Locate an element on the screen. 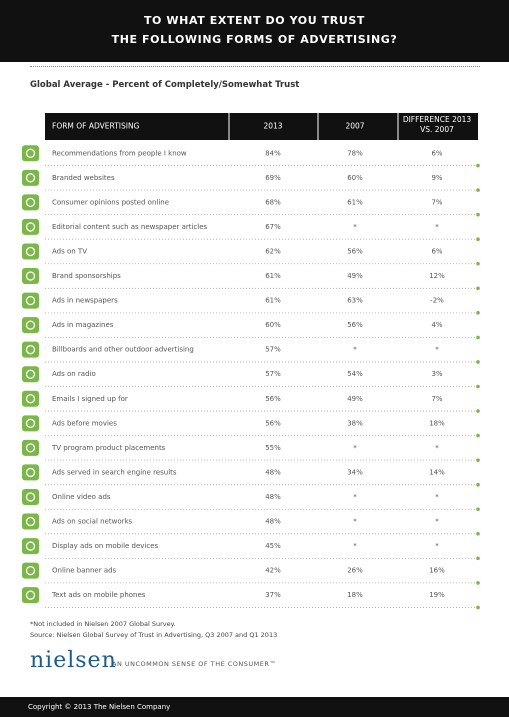 The width and height of the screenshot is (509, 717). row-label: Online video ads is located at coordinates (81, 497).